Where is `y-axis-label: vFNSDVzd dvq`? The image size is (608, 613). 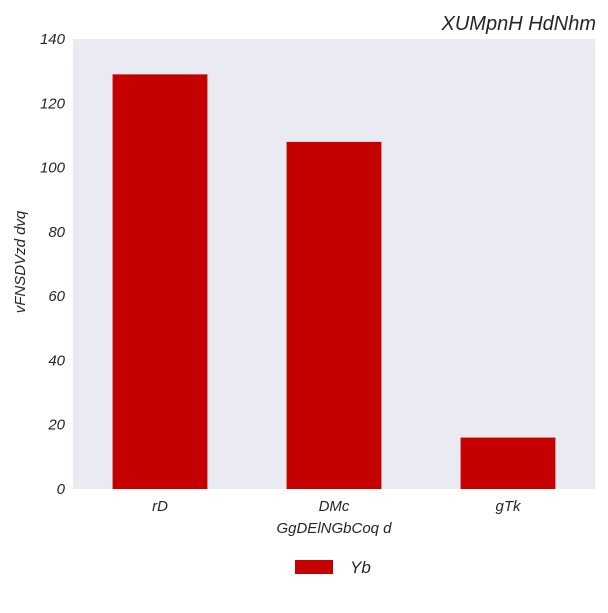
y-axis-label: vFNSDVzd dvq is located at coordinates (20, 261).